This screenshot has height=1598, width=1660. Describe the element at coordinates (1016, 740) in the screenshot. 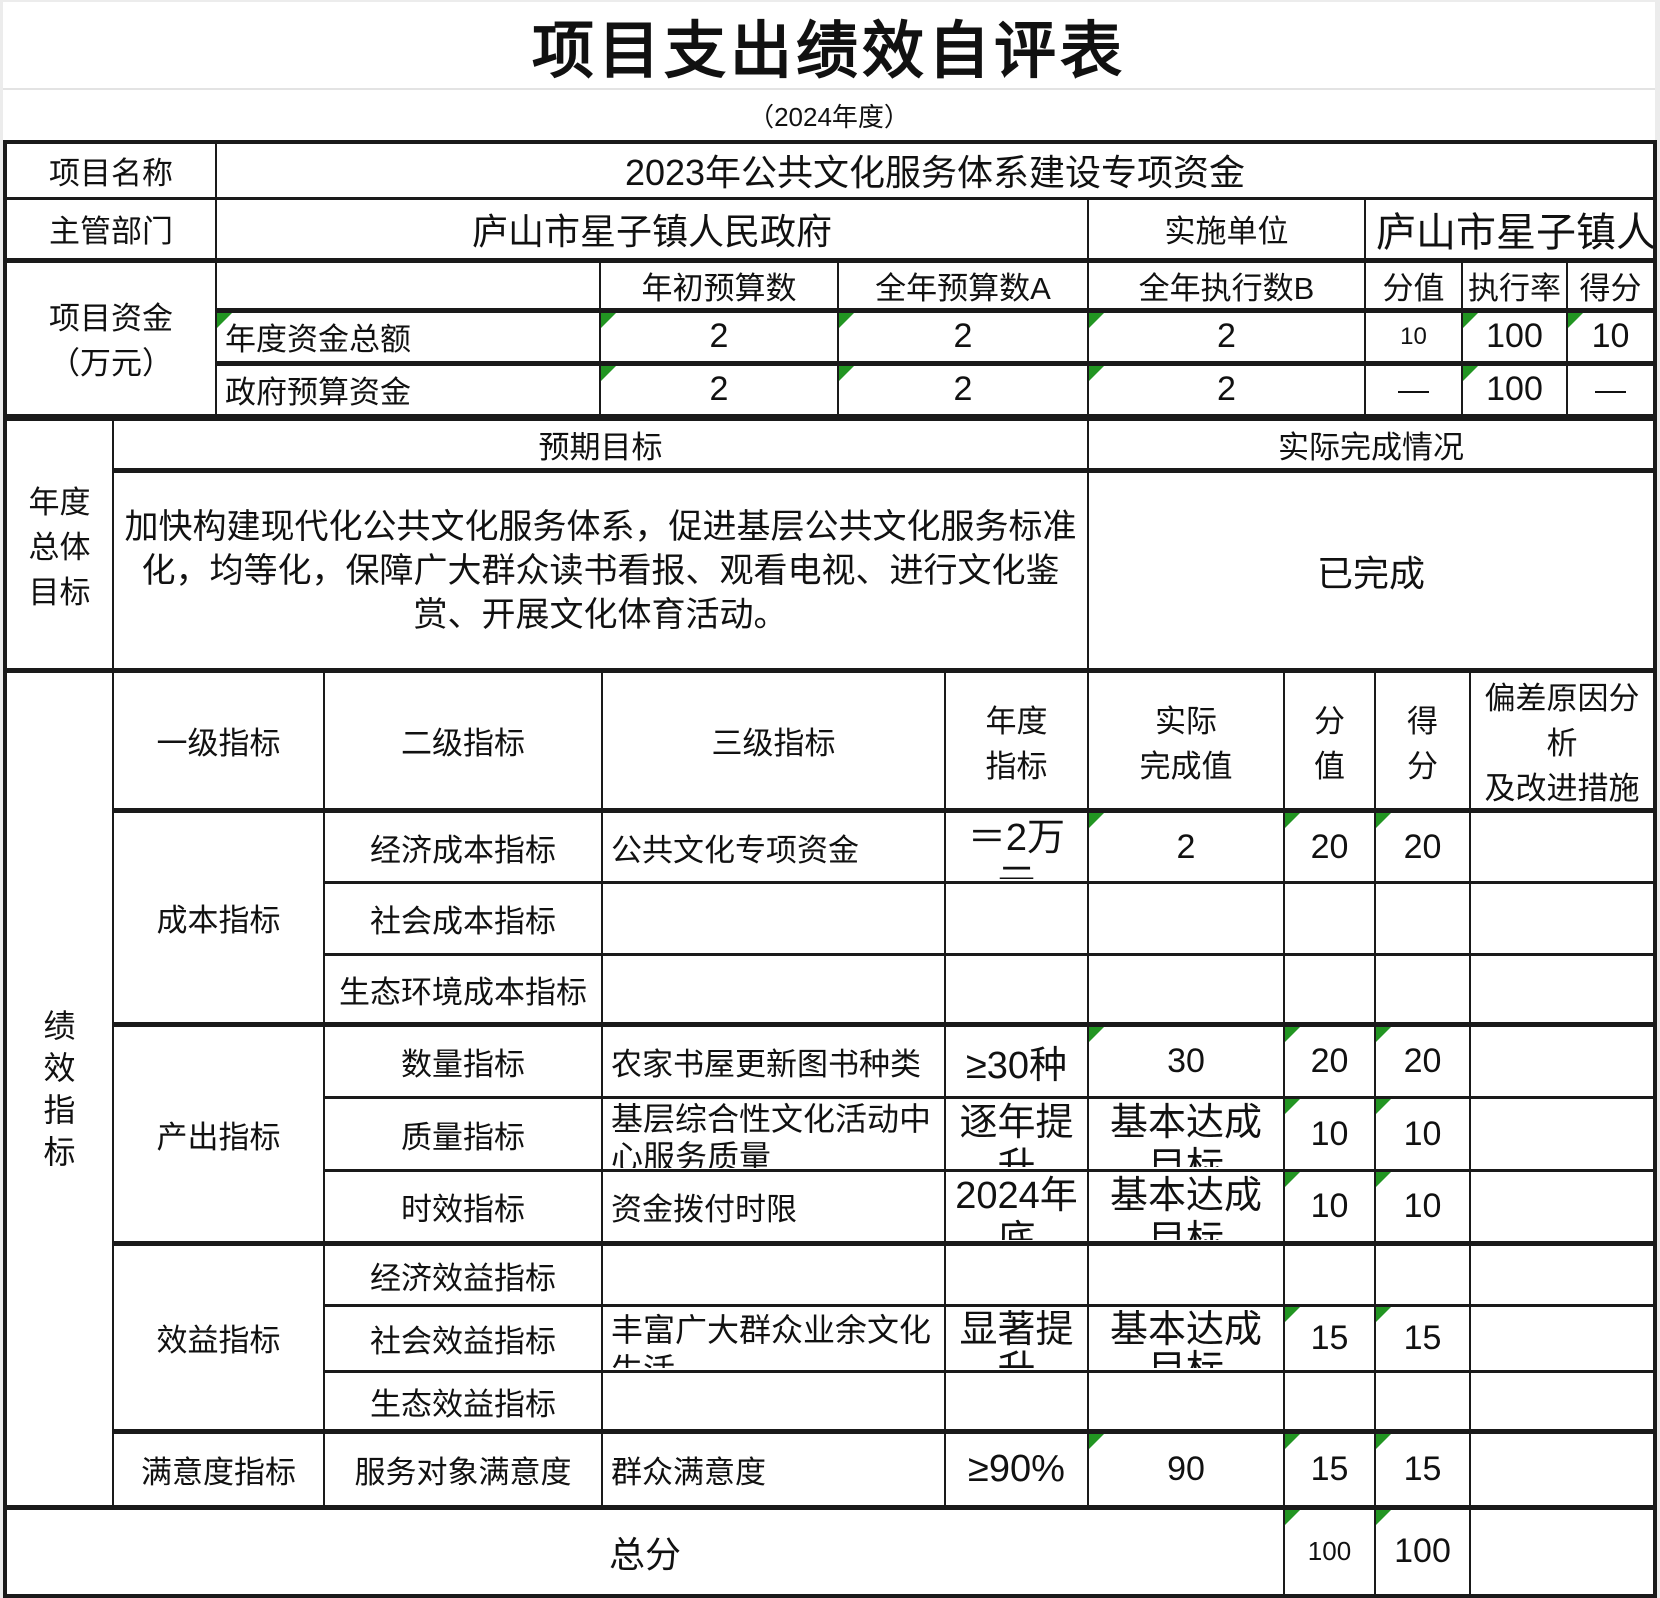

I see `perf-header-annual: 年度 指标` at that location.